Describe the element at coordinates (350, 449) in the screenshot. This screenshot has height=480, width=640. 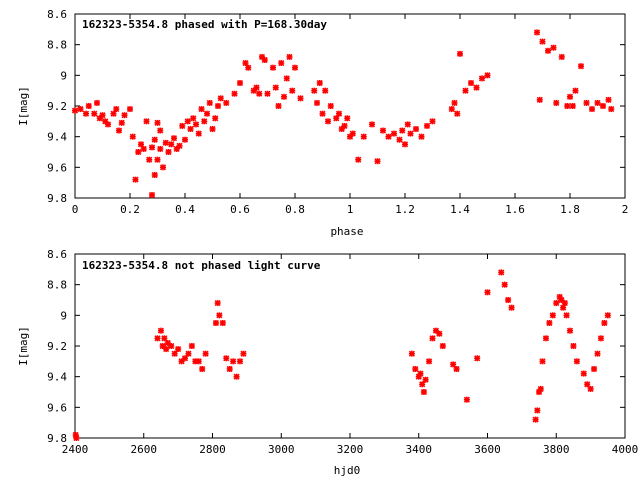
I see `x-tick-label: 3200` at that location.